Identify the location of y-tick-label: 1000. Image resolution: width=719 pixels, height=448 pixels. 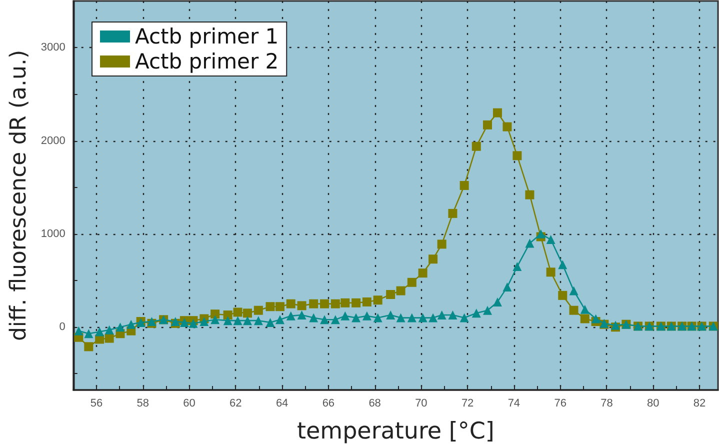
(53, 234).